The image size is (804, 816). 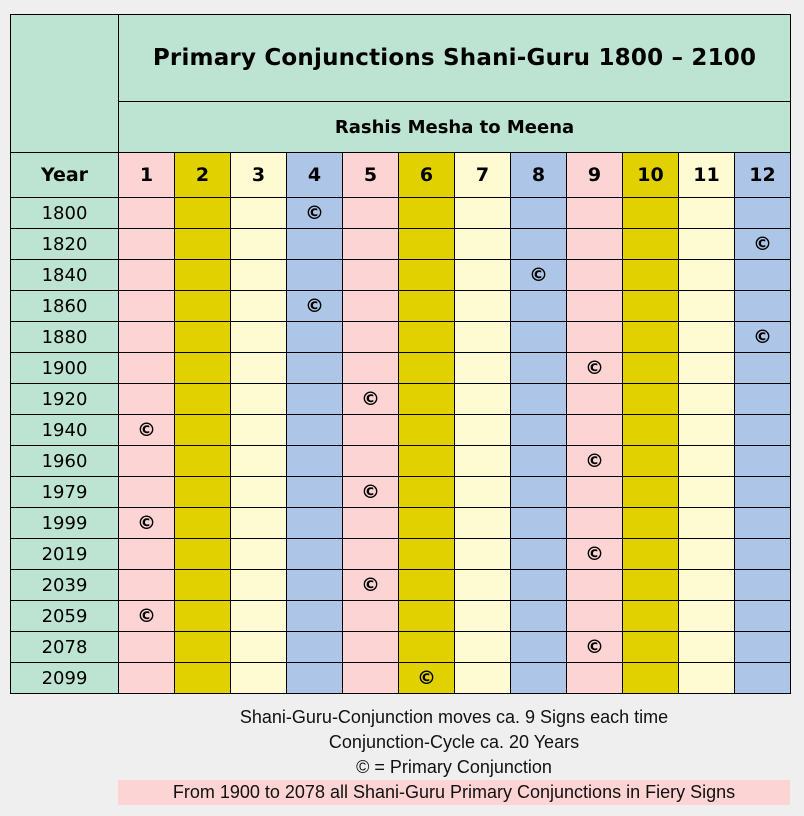 What do you see at coordinates (370, 175) in the screenshot?
I see `sign-column-header: 5` at bounding box center [370, 175].